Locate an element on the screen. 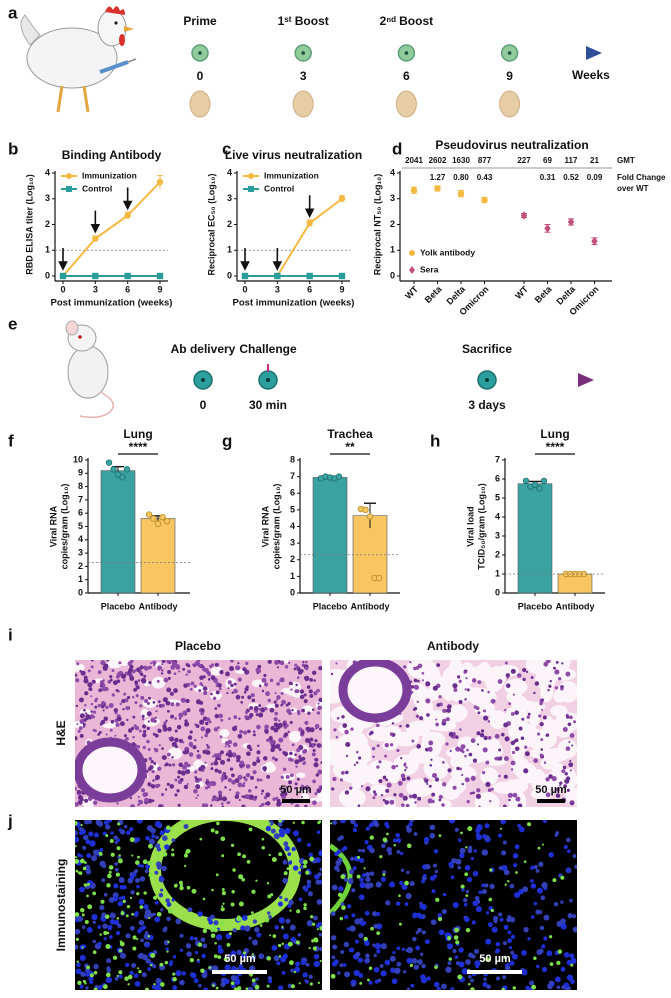 The width and height of the screenshot is (671, 998). panel-label: e is located at coordinates (12, 323).